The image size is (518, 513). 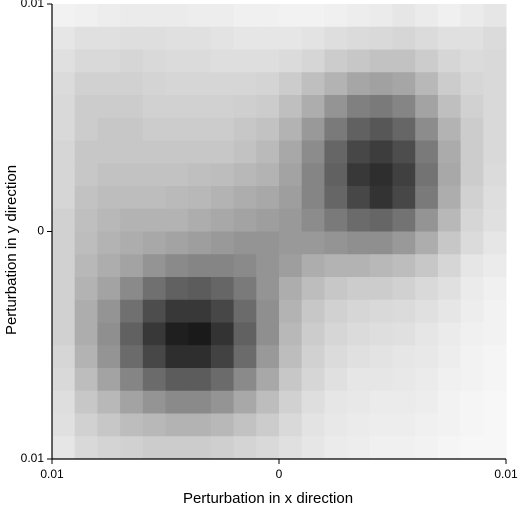 I want to click on x-tick-label: 0, so click(x=279, y=474).